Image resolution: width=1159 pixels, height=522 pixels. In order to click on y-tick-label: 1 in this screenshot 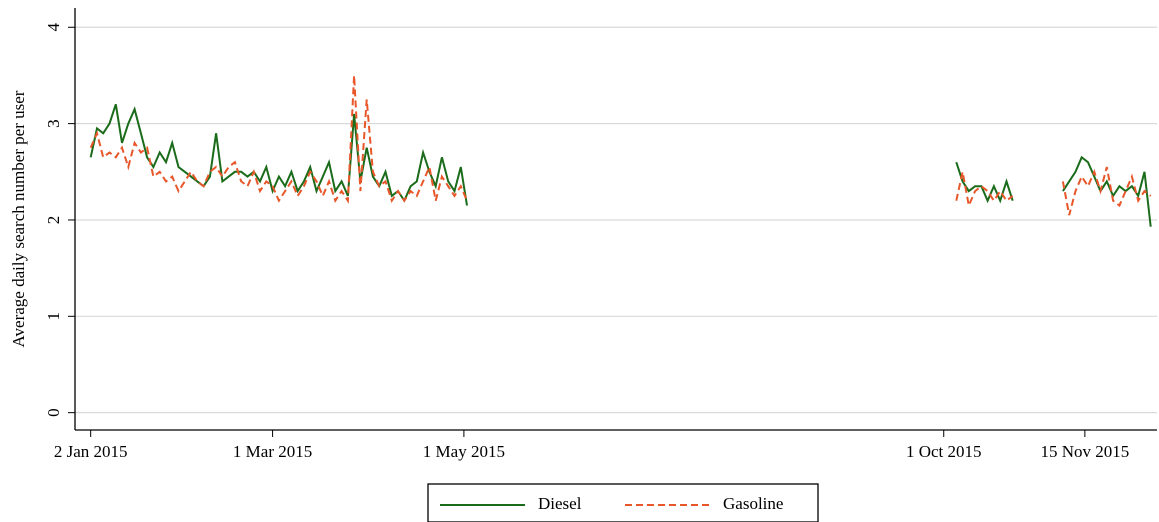, I will do `click(53, 316)`.